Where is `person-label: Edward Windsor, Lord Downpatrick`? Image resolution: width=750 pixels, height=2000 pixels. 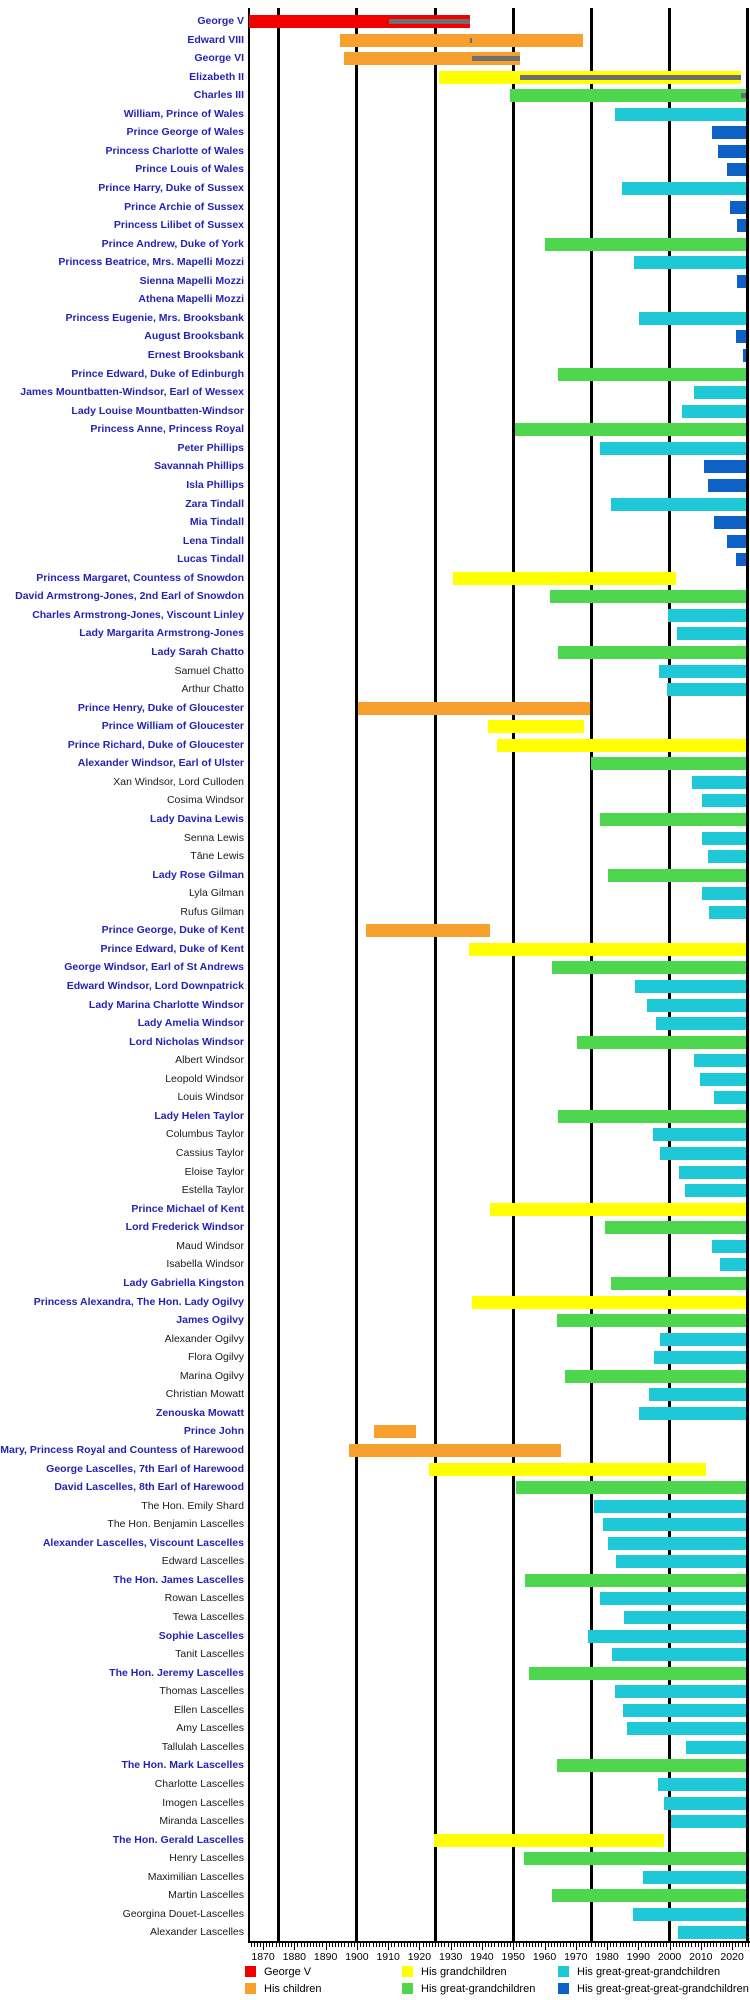 person-label: Edward Windsor, Lord Downpatrick is located at coordinates (155, 986).